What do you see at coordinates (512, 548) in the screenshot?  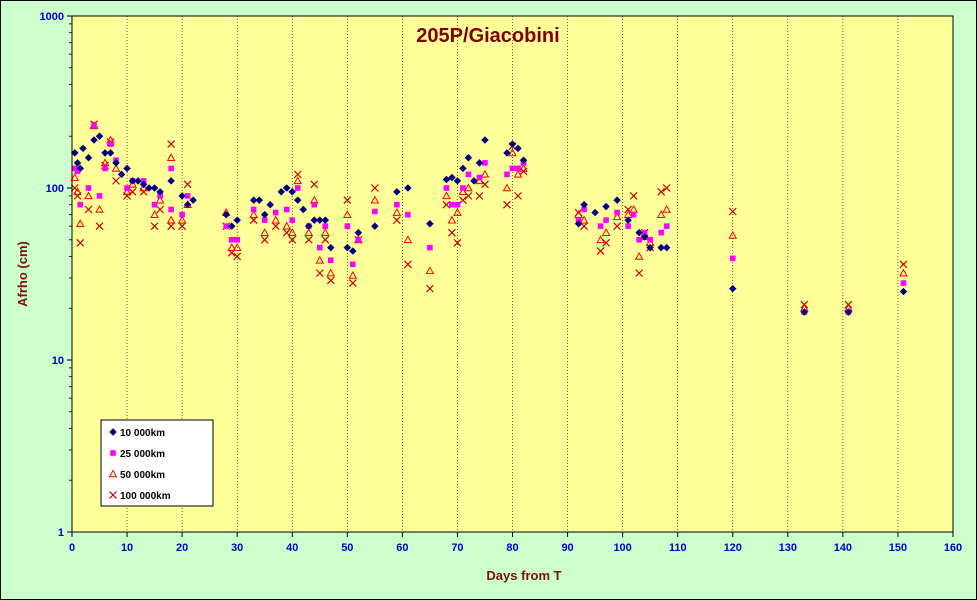 I see `x-tick-label: 80` at bounding box center [512, 548].